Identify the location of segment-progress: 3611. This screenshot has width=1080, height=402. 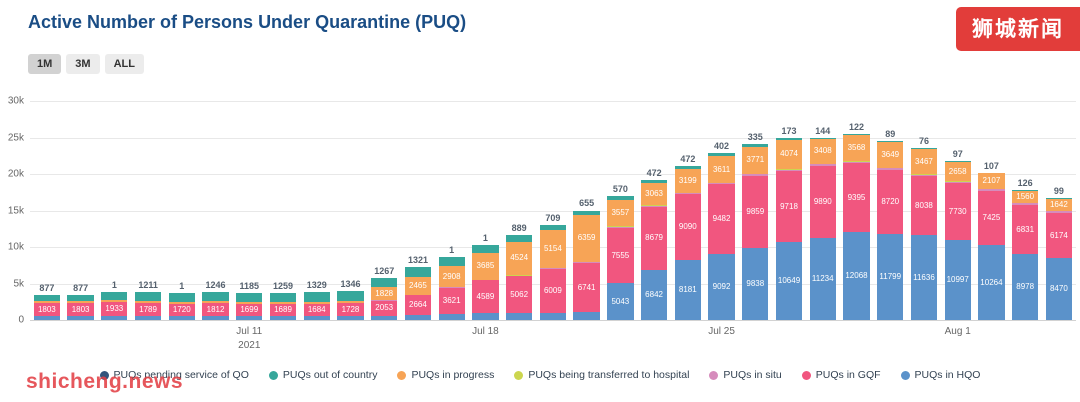
(721, 169).